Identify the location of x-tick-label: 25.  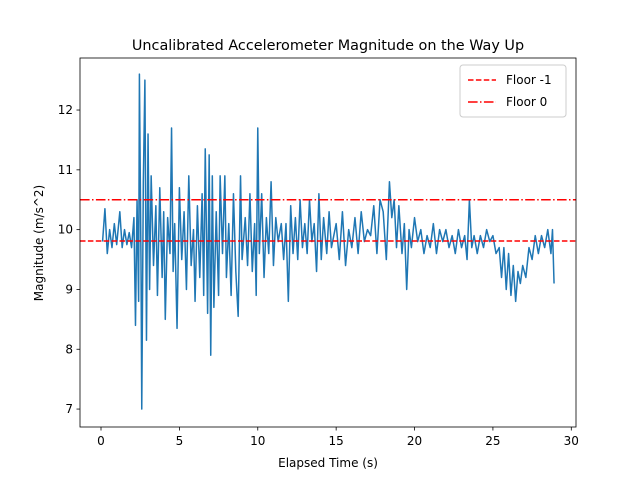
(492, 441).